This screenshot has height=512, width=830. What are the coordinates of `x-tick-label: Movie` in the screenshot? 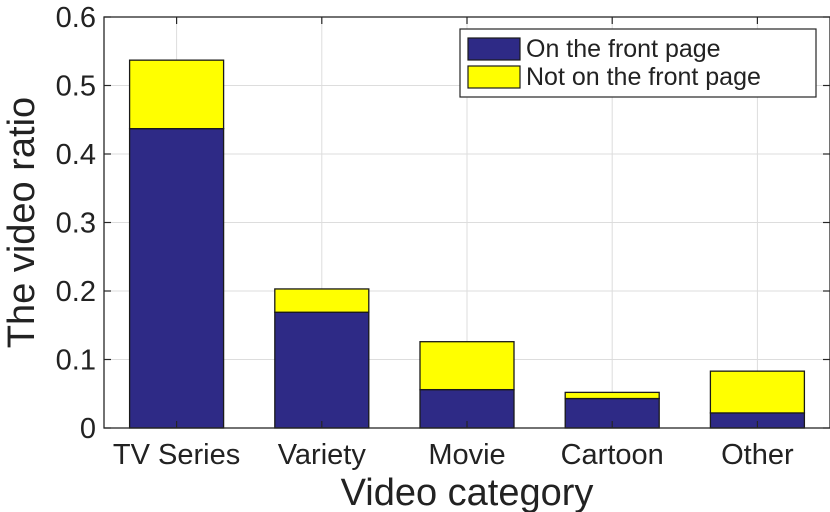 It's located at (466, 455).